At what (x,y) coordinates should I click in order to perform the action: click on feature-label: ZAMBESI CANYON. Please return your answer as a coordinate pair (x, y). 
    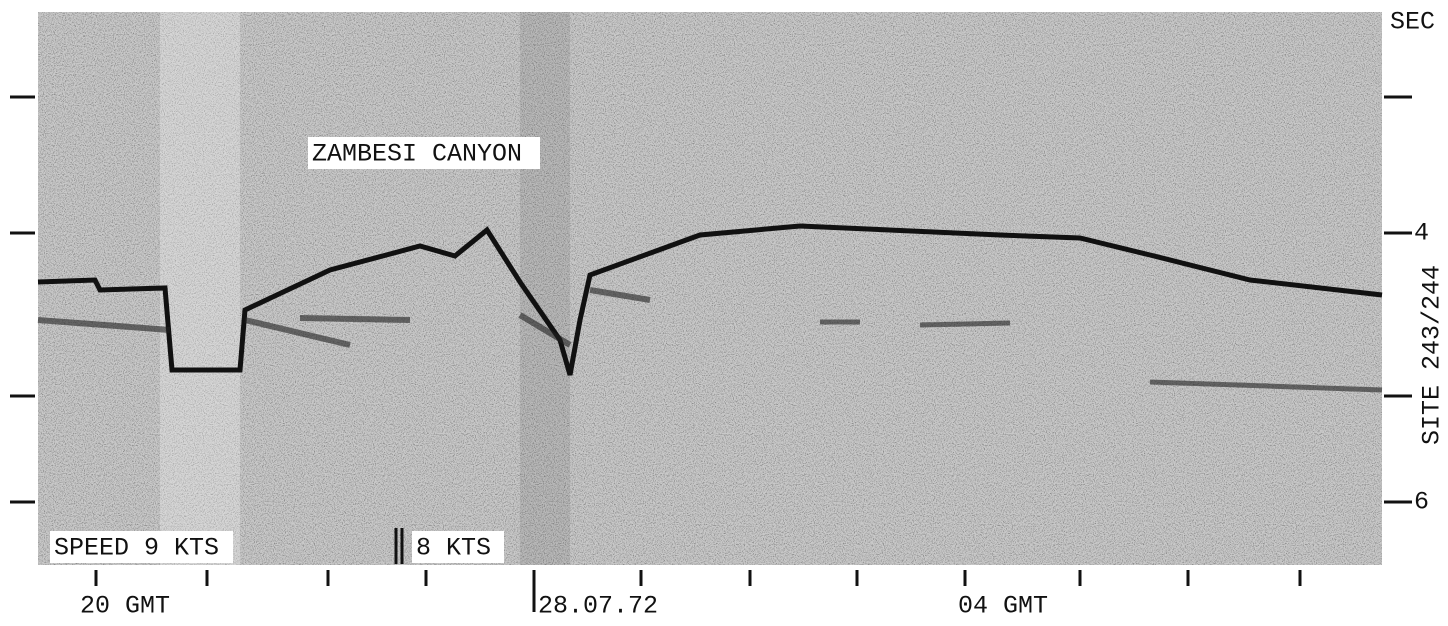
    Looking at the image, I should click on (417, 154).